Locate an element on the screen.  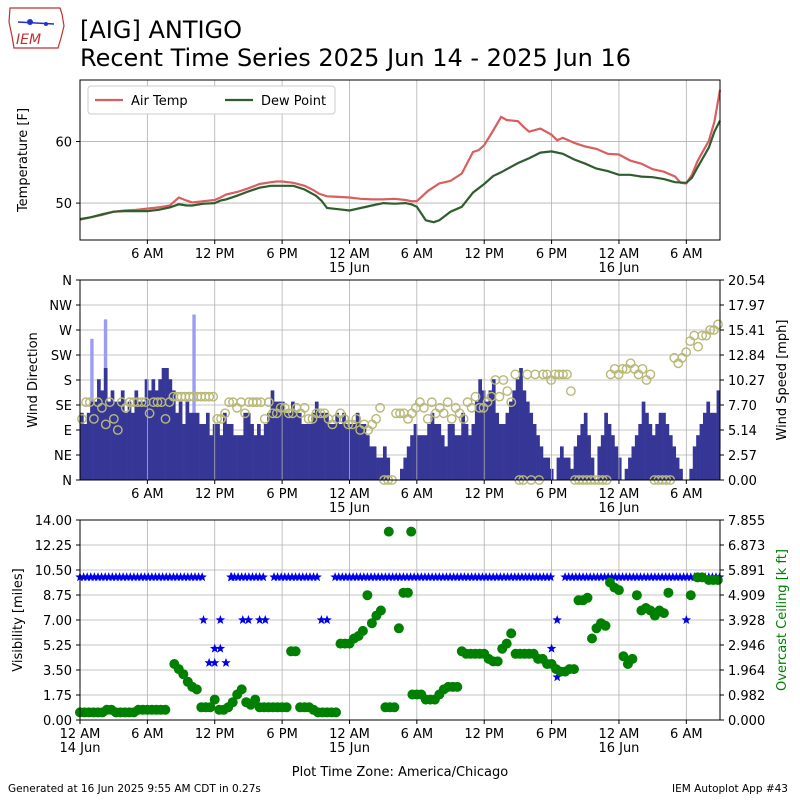
legend-label: Dew Point is located at coordinates (293, 101).